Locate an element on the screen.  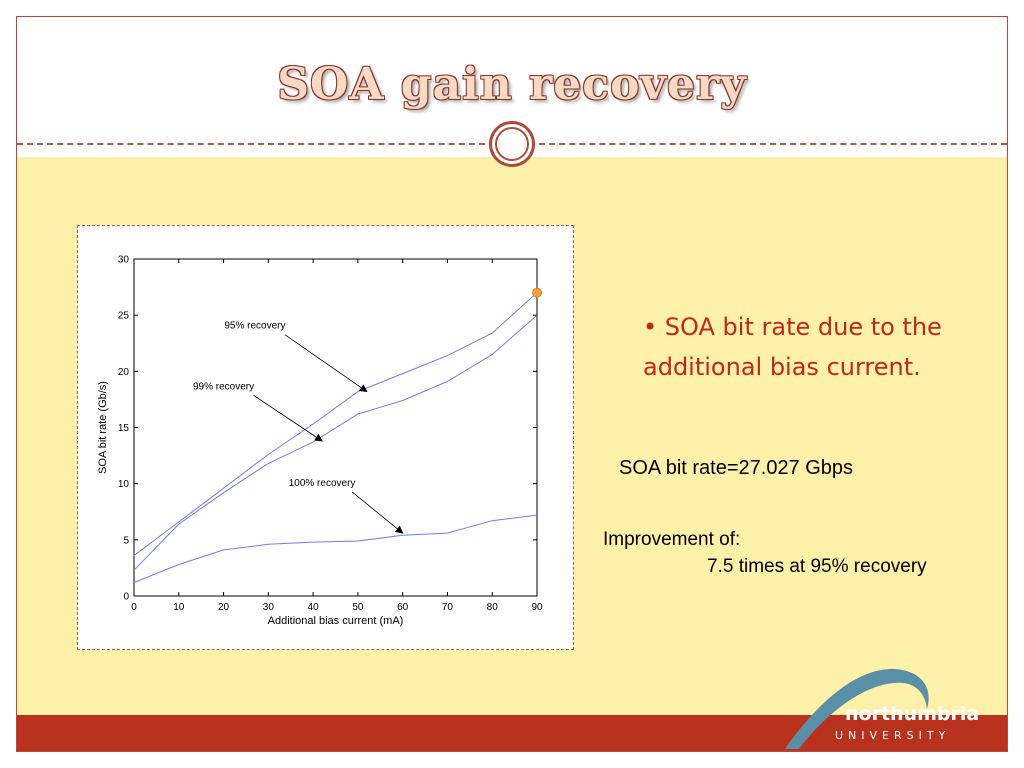
northumbria-logo: northumbria UNIVERSITY is located at coordinates (892, 707).